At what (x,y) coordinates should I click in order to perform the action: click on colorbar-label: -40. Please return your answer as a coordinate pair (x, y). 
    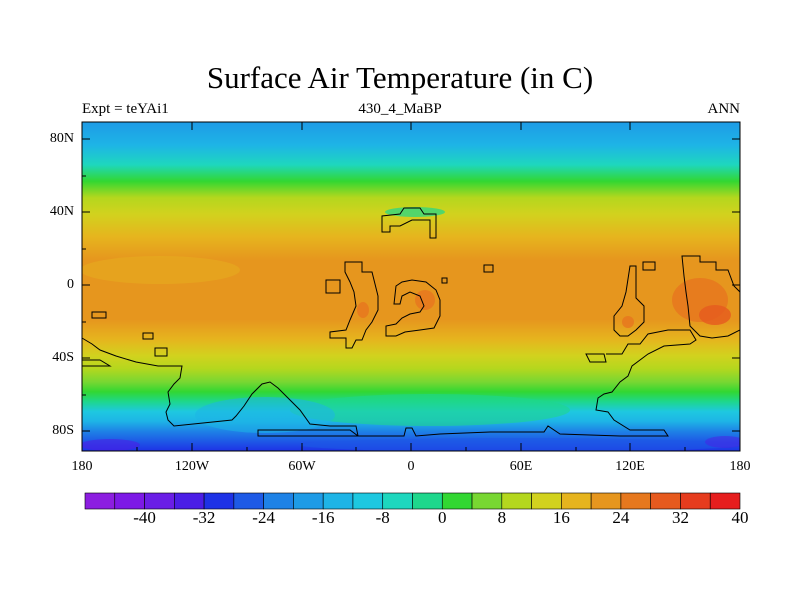
    Looking at the image, I should click on (144, 517).